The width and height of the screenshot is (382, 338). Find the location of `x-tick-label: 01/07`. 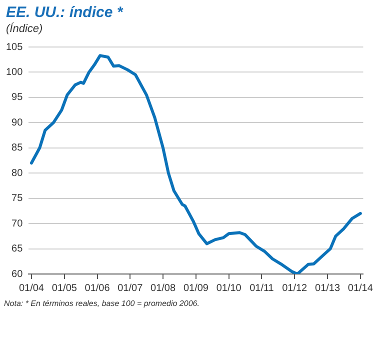

x-tick-label: 01/07 is located at coordinates (131, 288).